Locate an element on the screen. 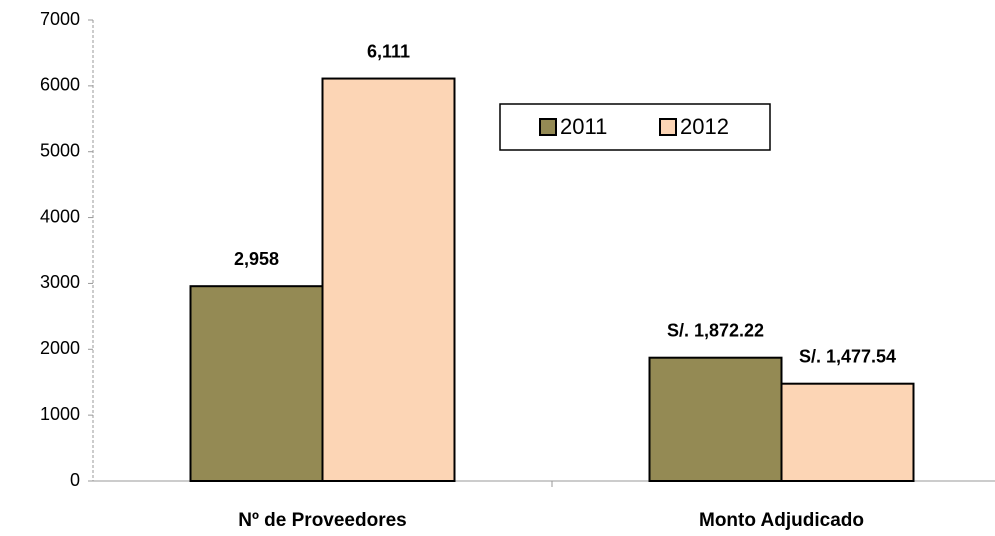 This screenshot has height=536, width=995. y-tick-label: 7000 is located at coordinates (60, 19).